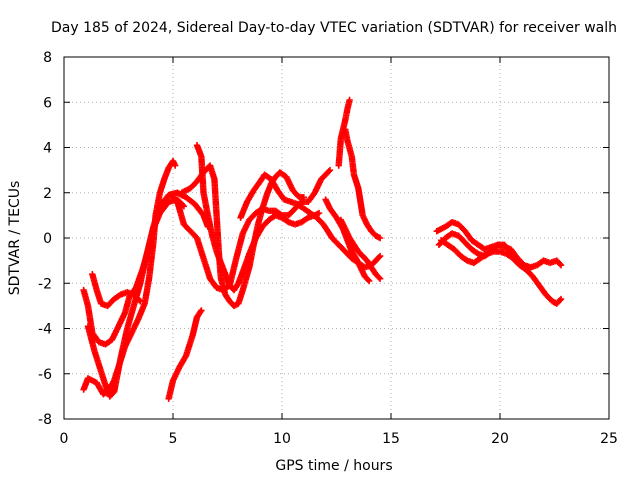  Describe the element at coordinates (64, 439) in the screenshot. I see `x-tick-label: 0` at that location.